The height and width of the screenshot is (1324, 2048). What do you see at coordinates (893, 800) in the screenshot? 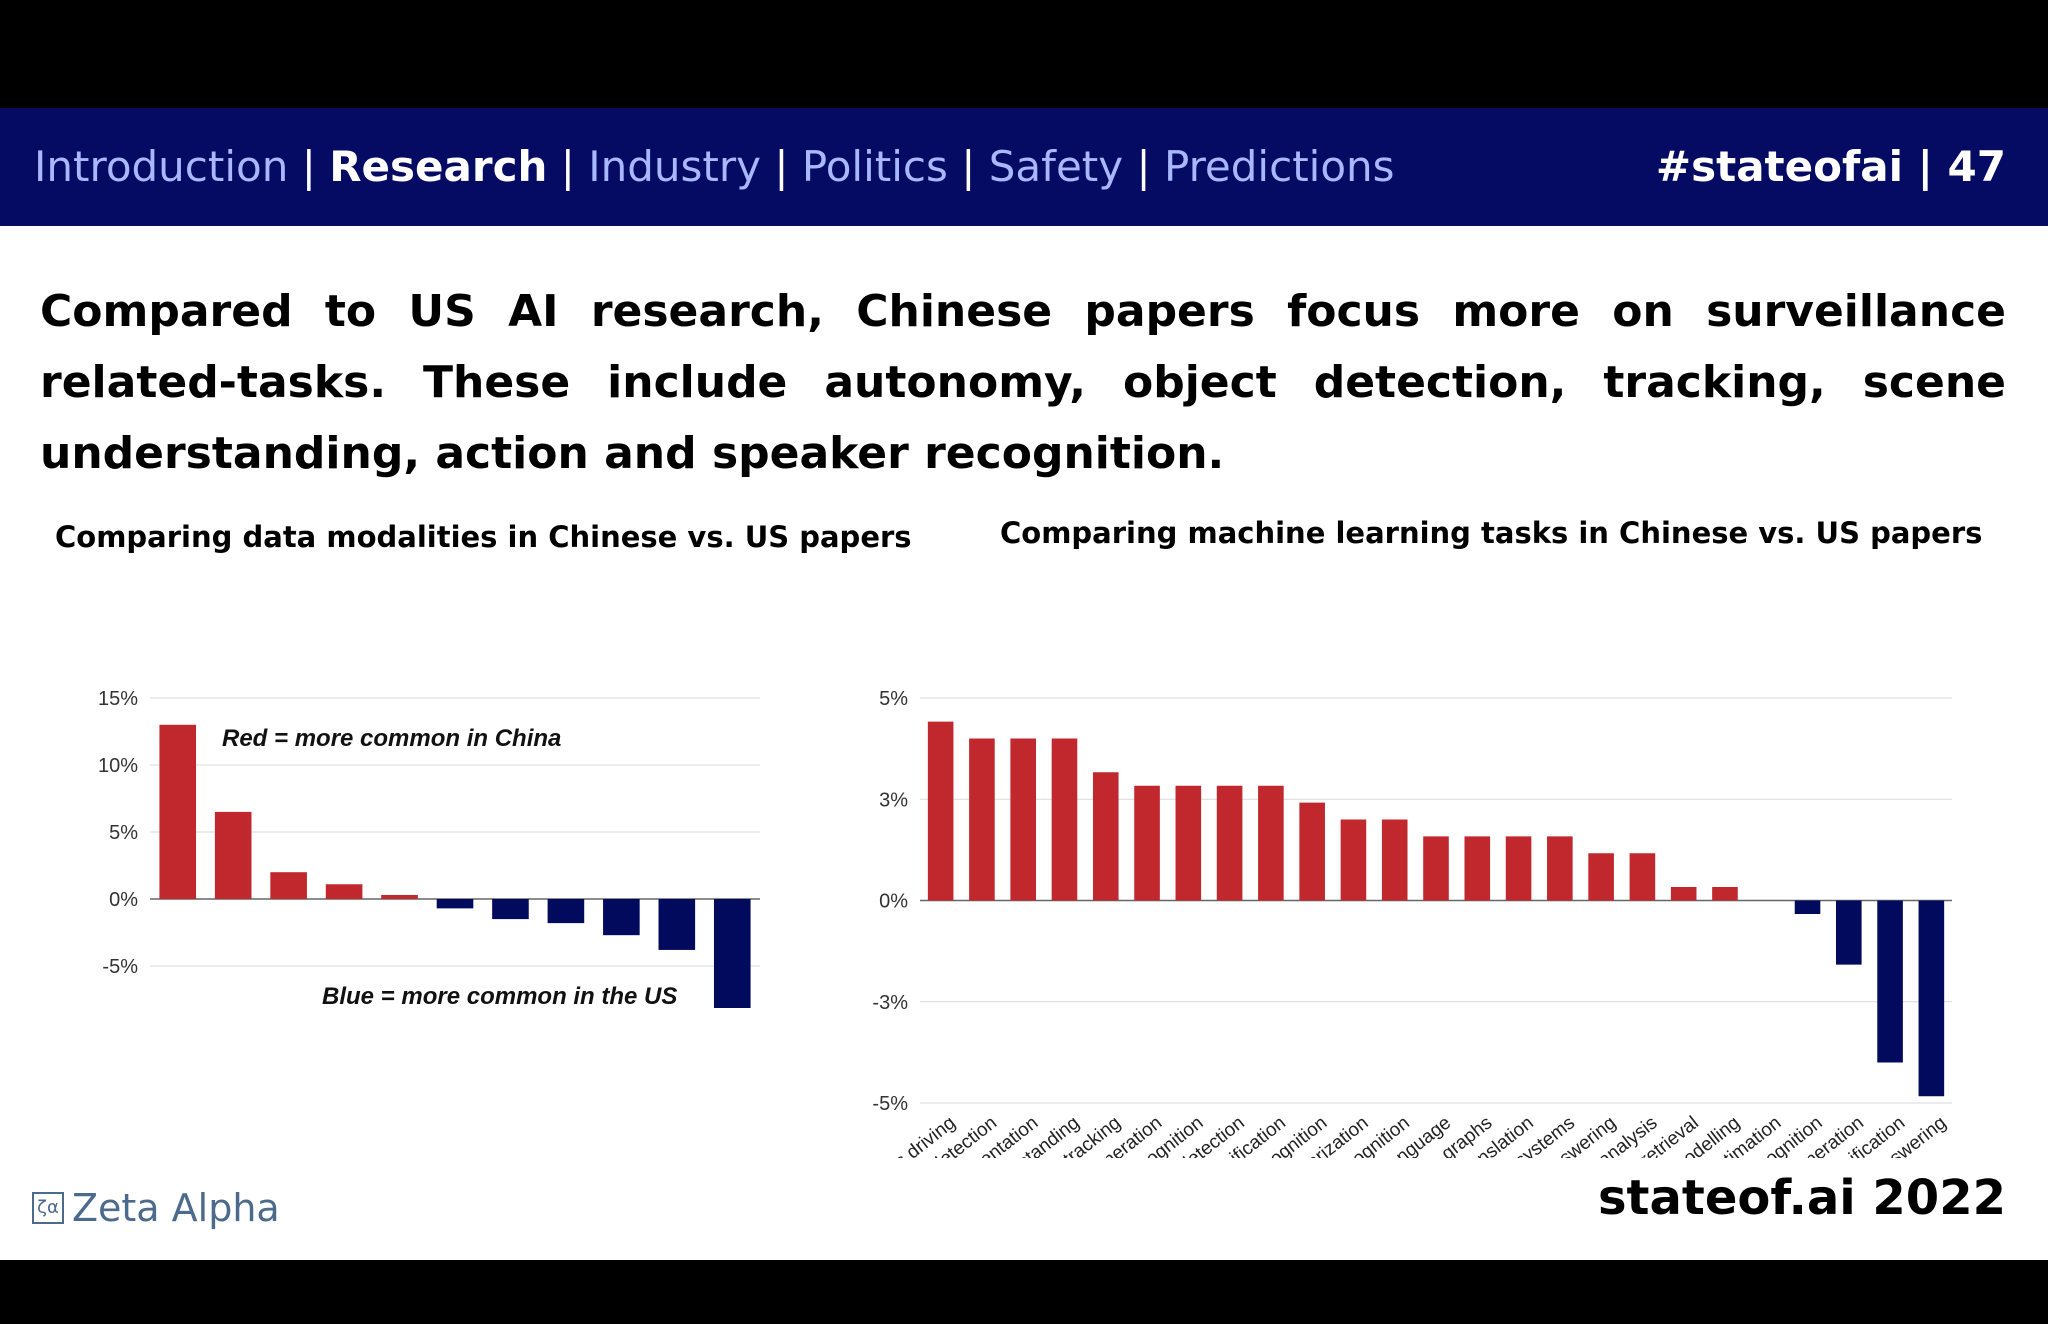
I see `y-tick-label: 3%` at bounding box center [893, 800].